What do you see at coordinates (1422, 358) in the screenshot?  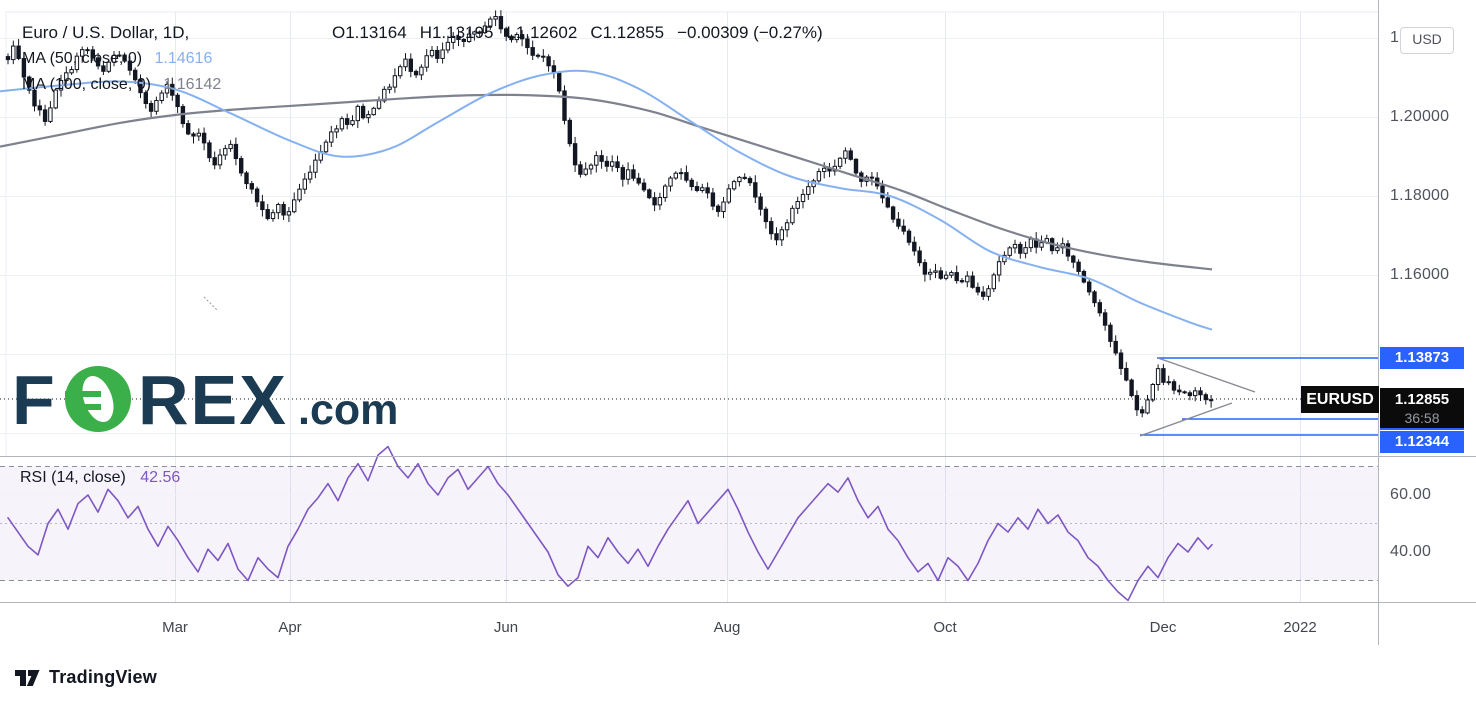 I see `resistance-price-label: 1.13873` at bounding box center [1422, 358].